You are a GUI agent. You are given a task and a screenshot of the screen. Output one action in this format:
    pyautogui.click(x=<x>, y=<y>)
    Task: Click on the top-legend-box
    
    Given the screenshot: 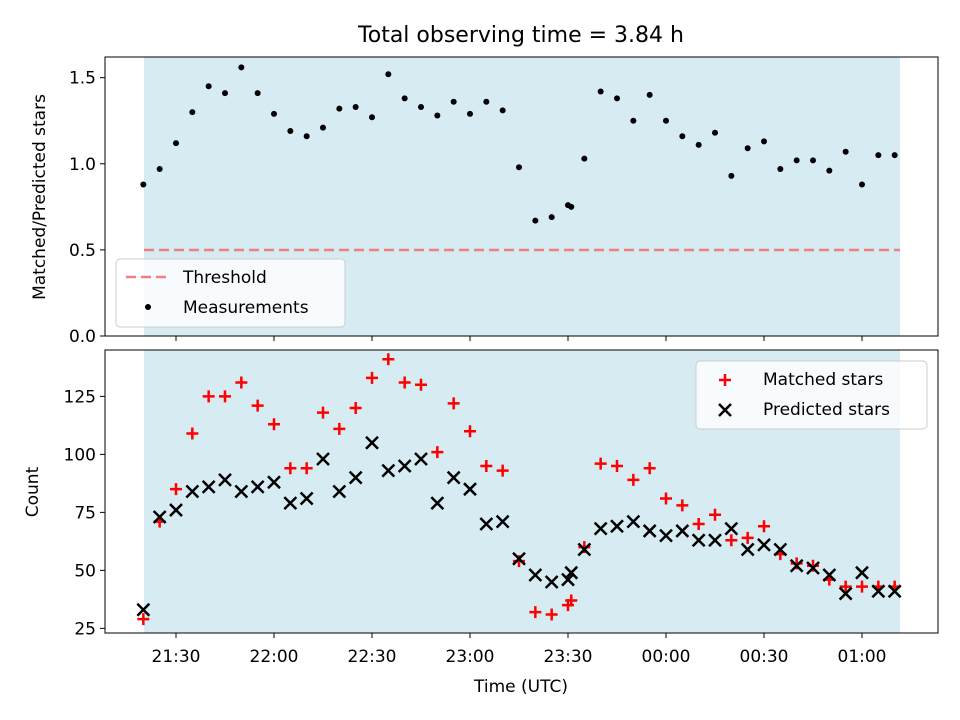 What is the action you would take?
    pyautogui.click(x=230, y=293)
    